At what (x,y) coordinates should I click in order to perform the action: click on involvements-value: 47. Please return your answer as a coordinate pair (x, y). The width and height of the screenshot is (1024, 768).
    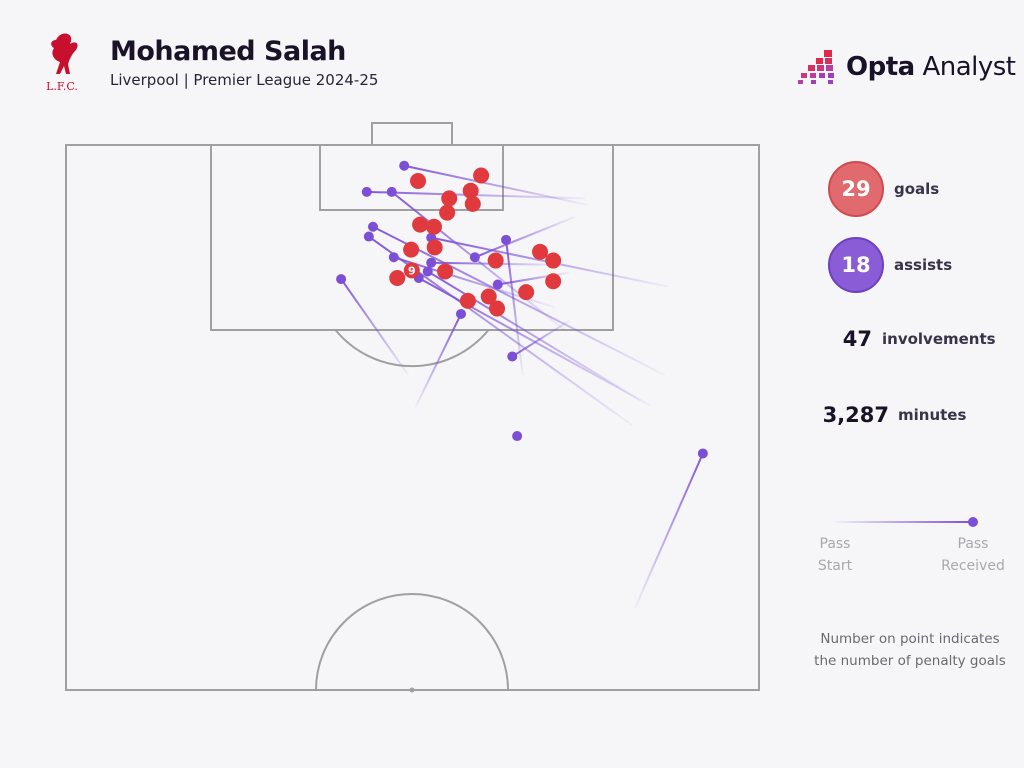
    Looking at the image, I should click on (857, 339).